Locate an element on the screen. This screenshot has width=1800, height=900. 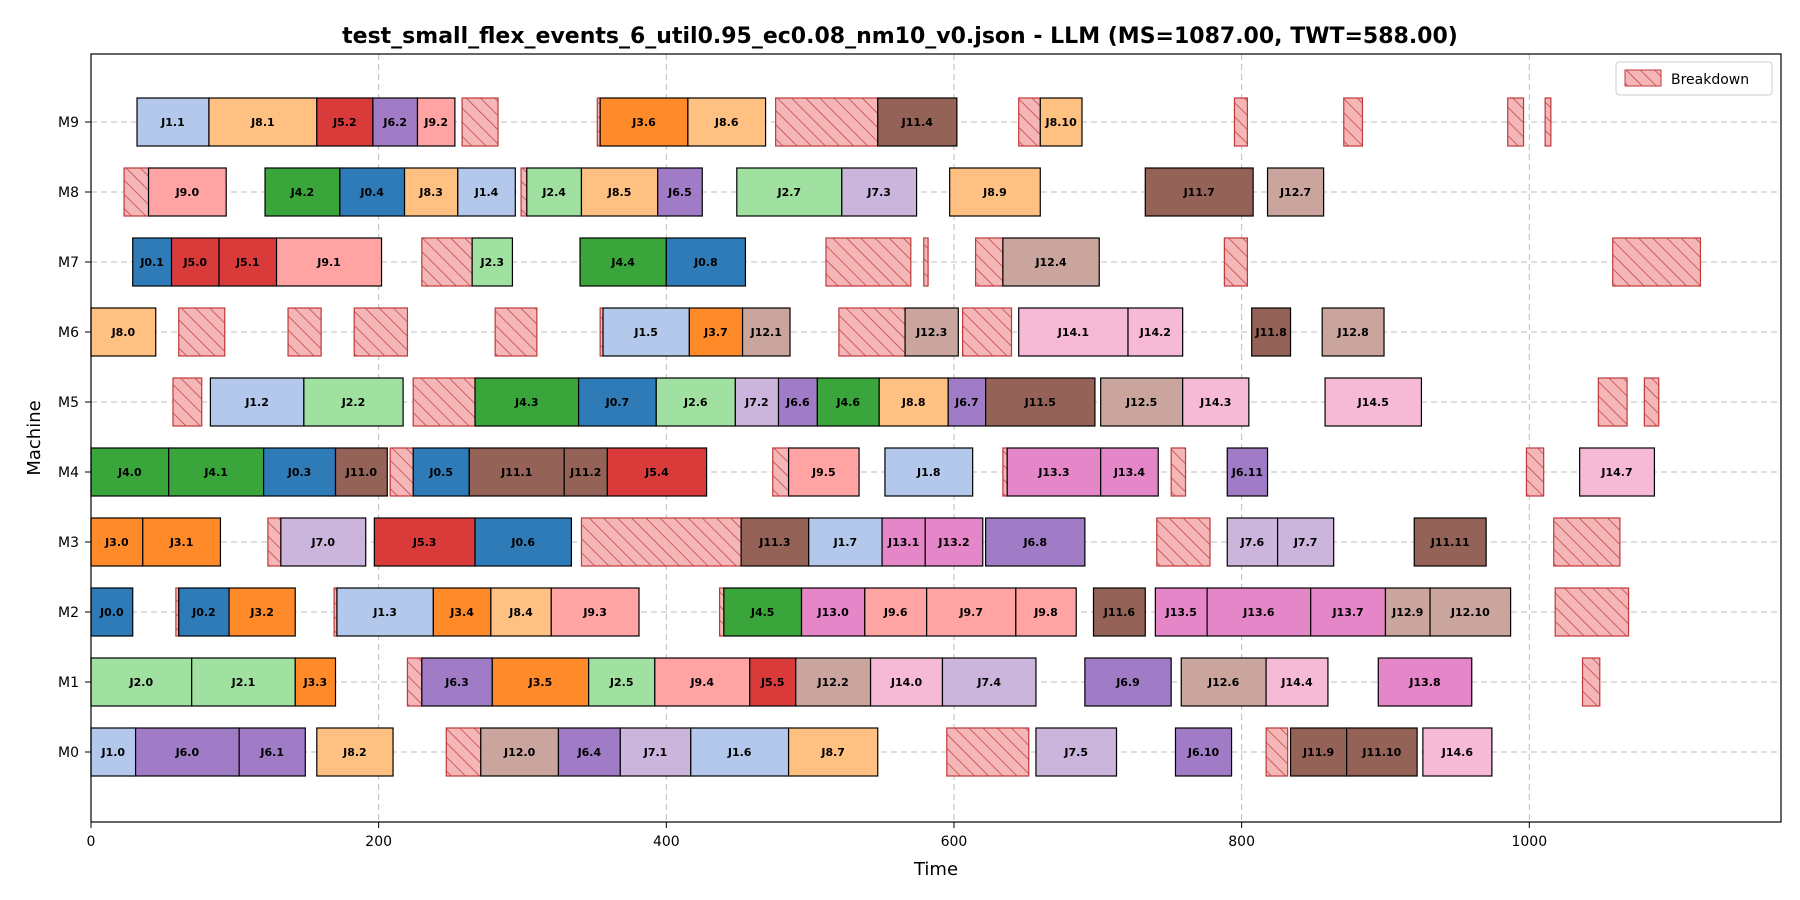
task-label: J9.7 is located at coordinates (970, 612).